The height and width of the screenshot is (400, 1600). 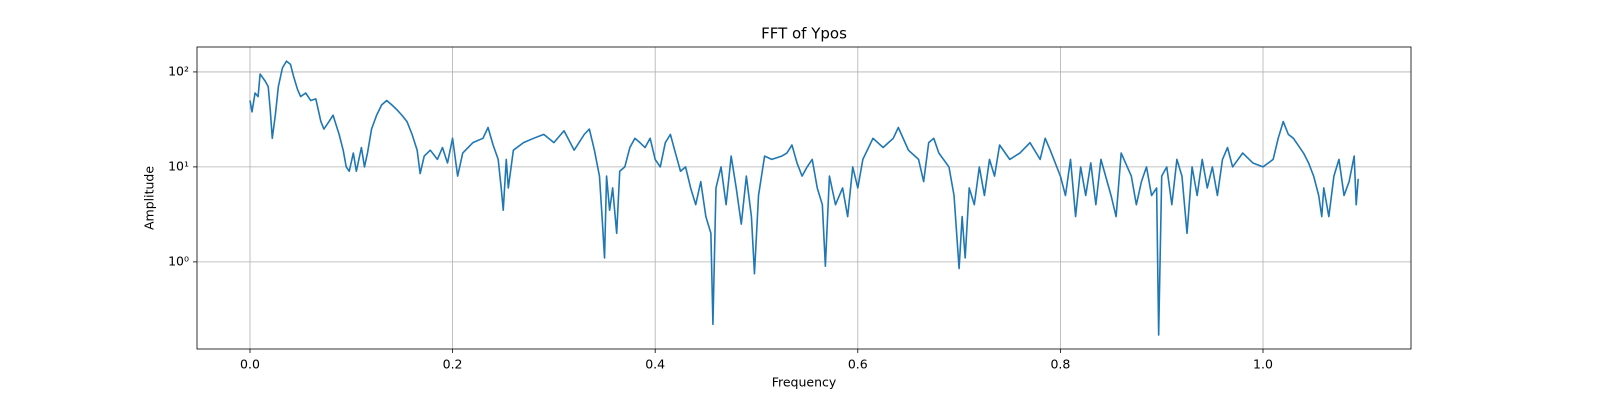 What do you see at coordinates (250, 364) in the screenshot?
I see `x-tick-label: 0.0` at bounding box center [250, 364].